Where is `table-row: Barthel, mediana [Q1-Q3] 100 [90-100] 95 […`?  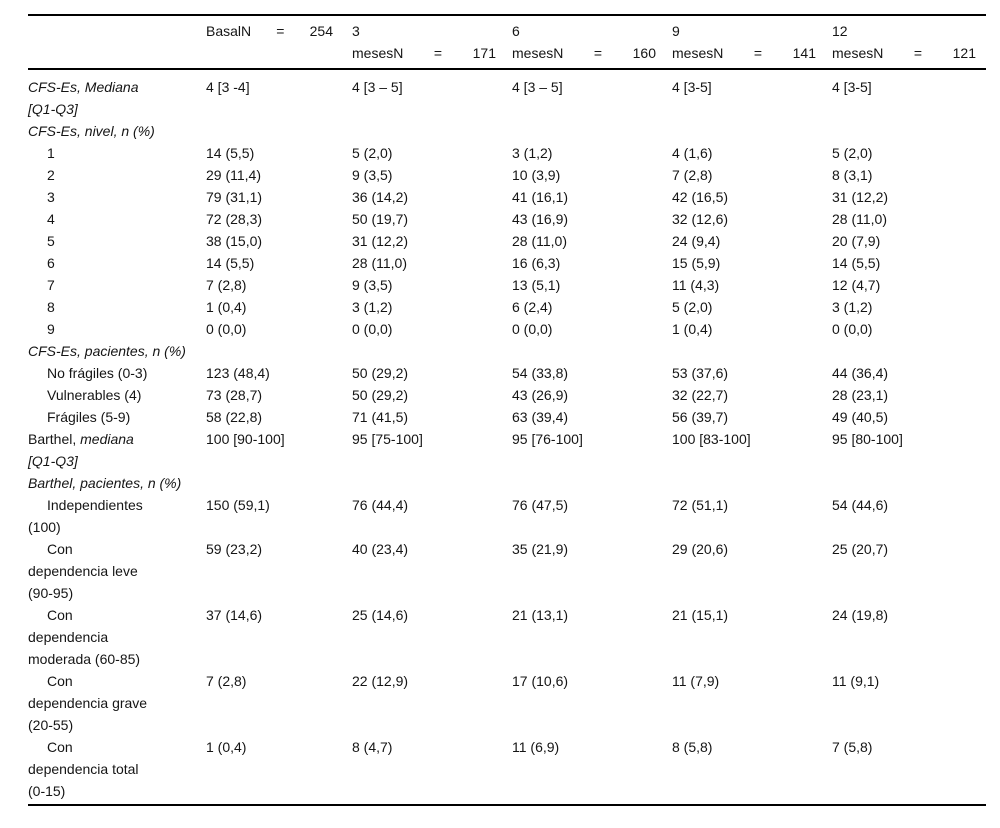
table-row: Barthel, mediana [Q1-Q3] 100 [90-100] 95 [… is located at coordinates (507, 450).